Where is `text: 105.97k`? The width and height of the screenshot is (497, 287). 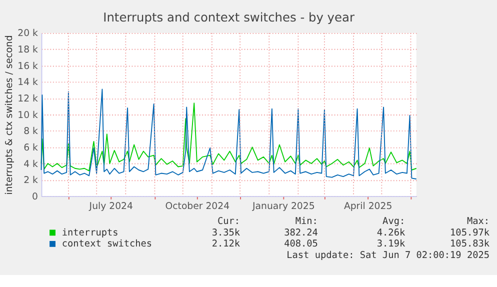
text: 105.97k is located at coordinates (470, 232).